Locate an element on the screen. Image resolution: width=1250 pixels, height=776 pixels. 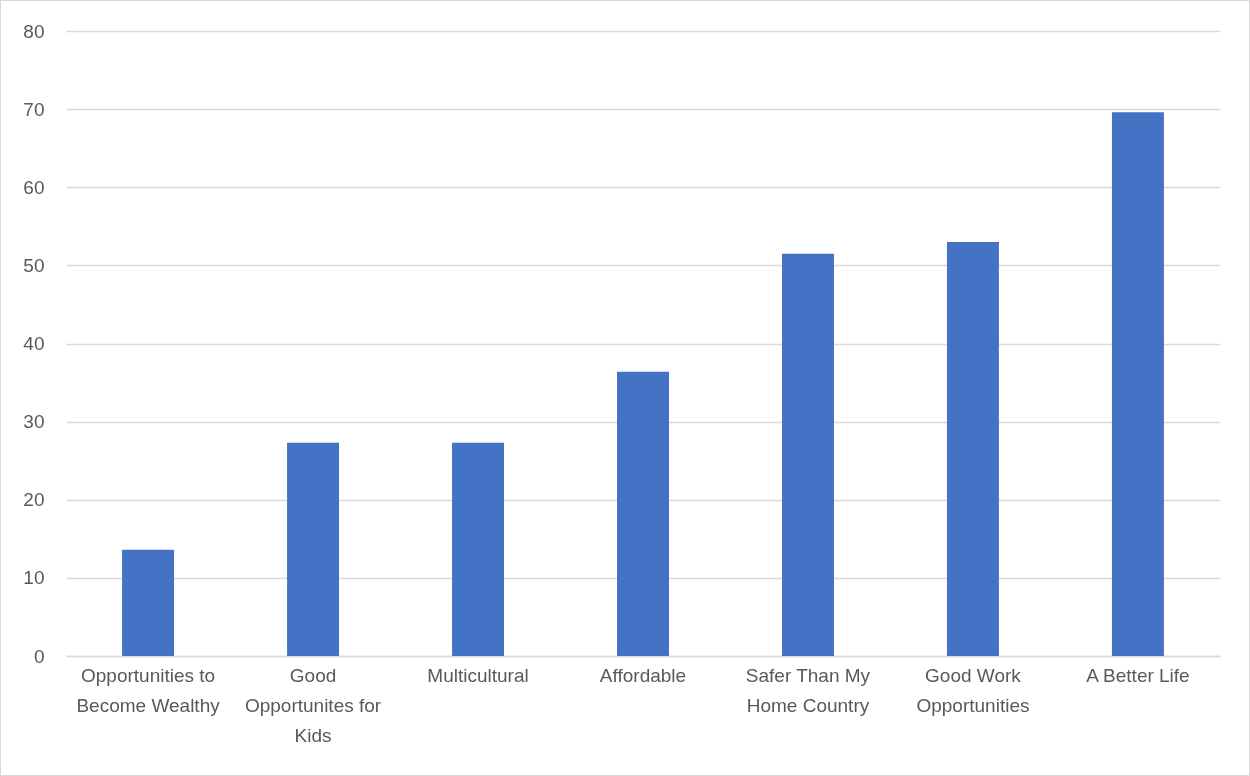
x-tick-label: Opportunities to Become Wealthy is located at coordinates (148, 690).